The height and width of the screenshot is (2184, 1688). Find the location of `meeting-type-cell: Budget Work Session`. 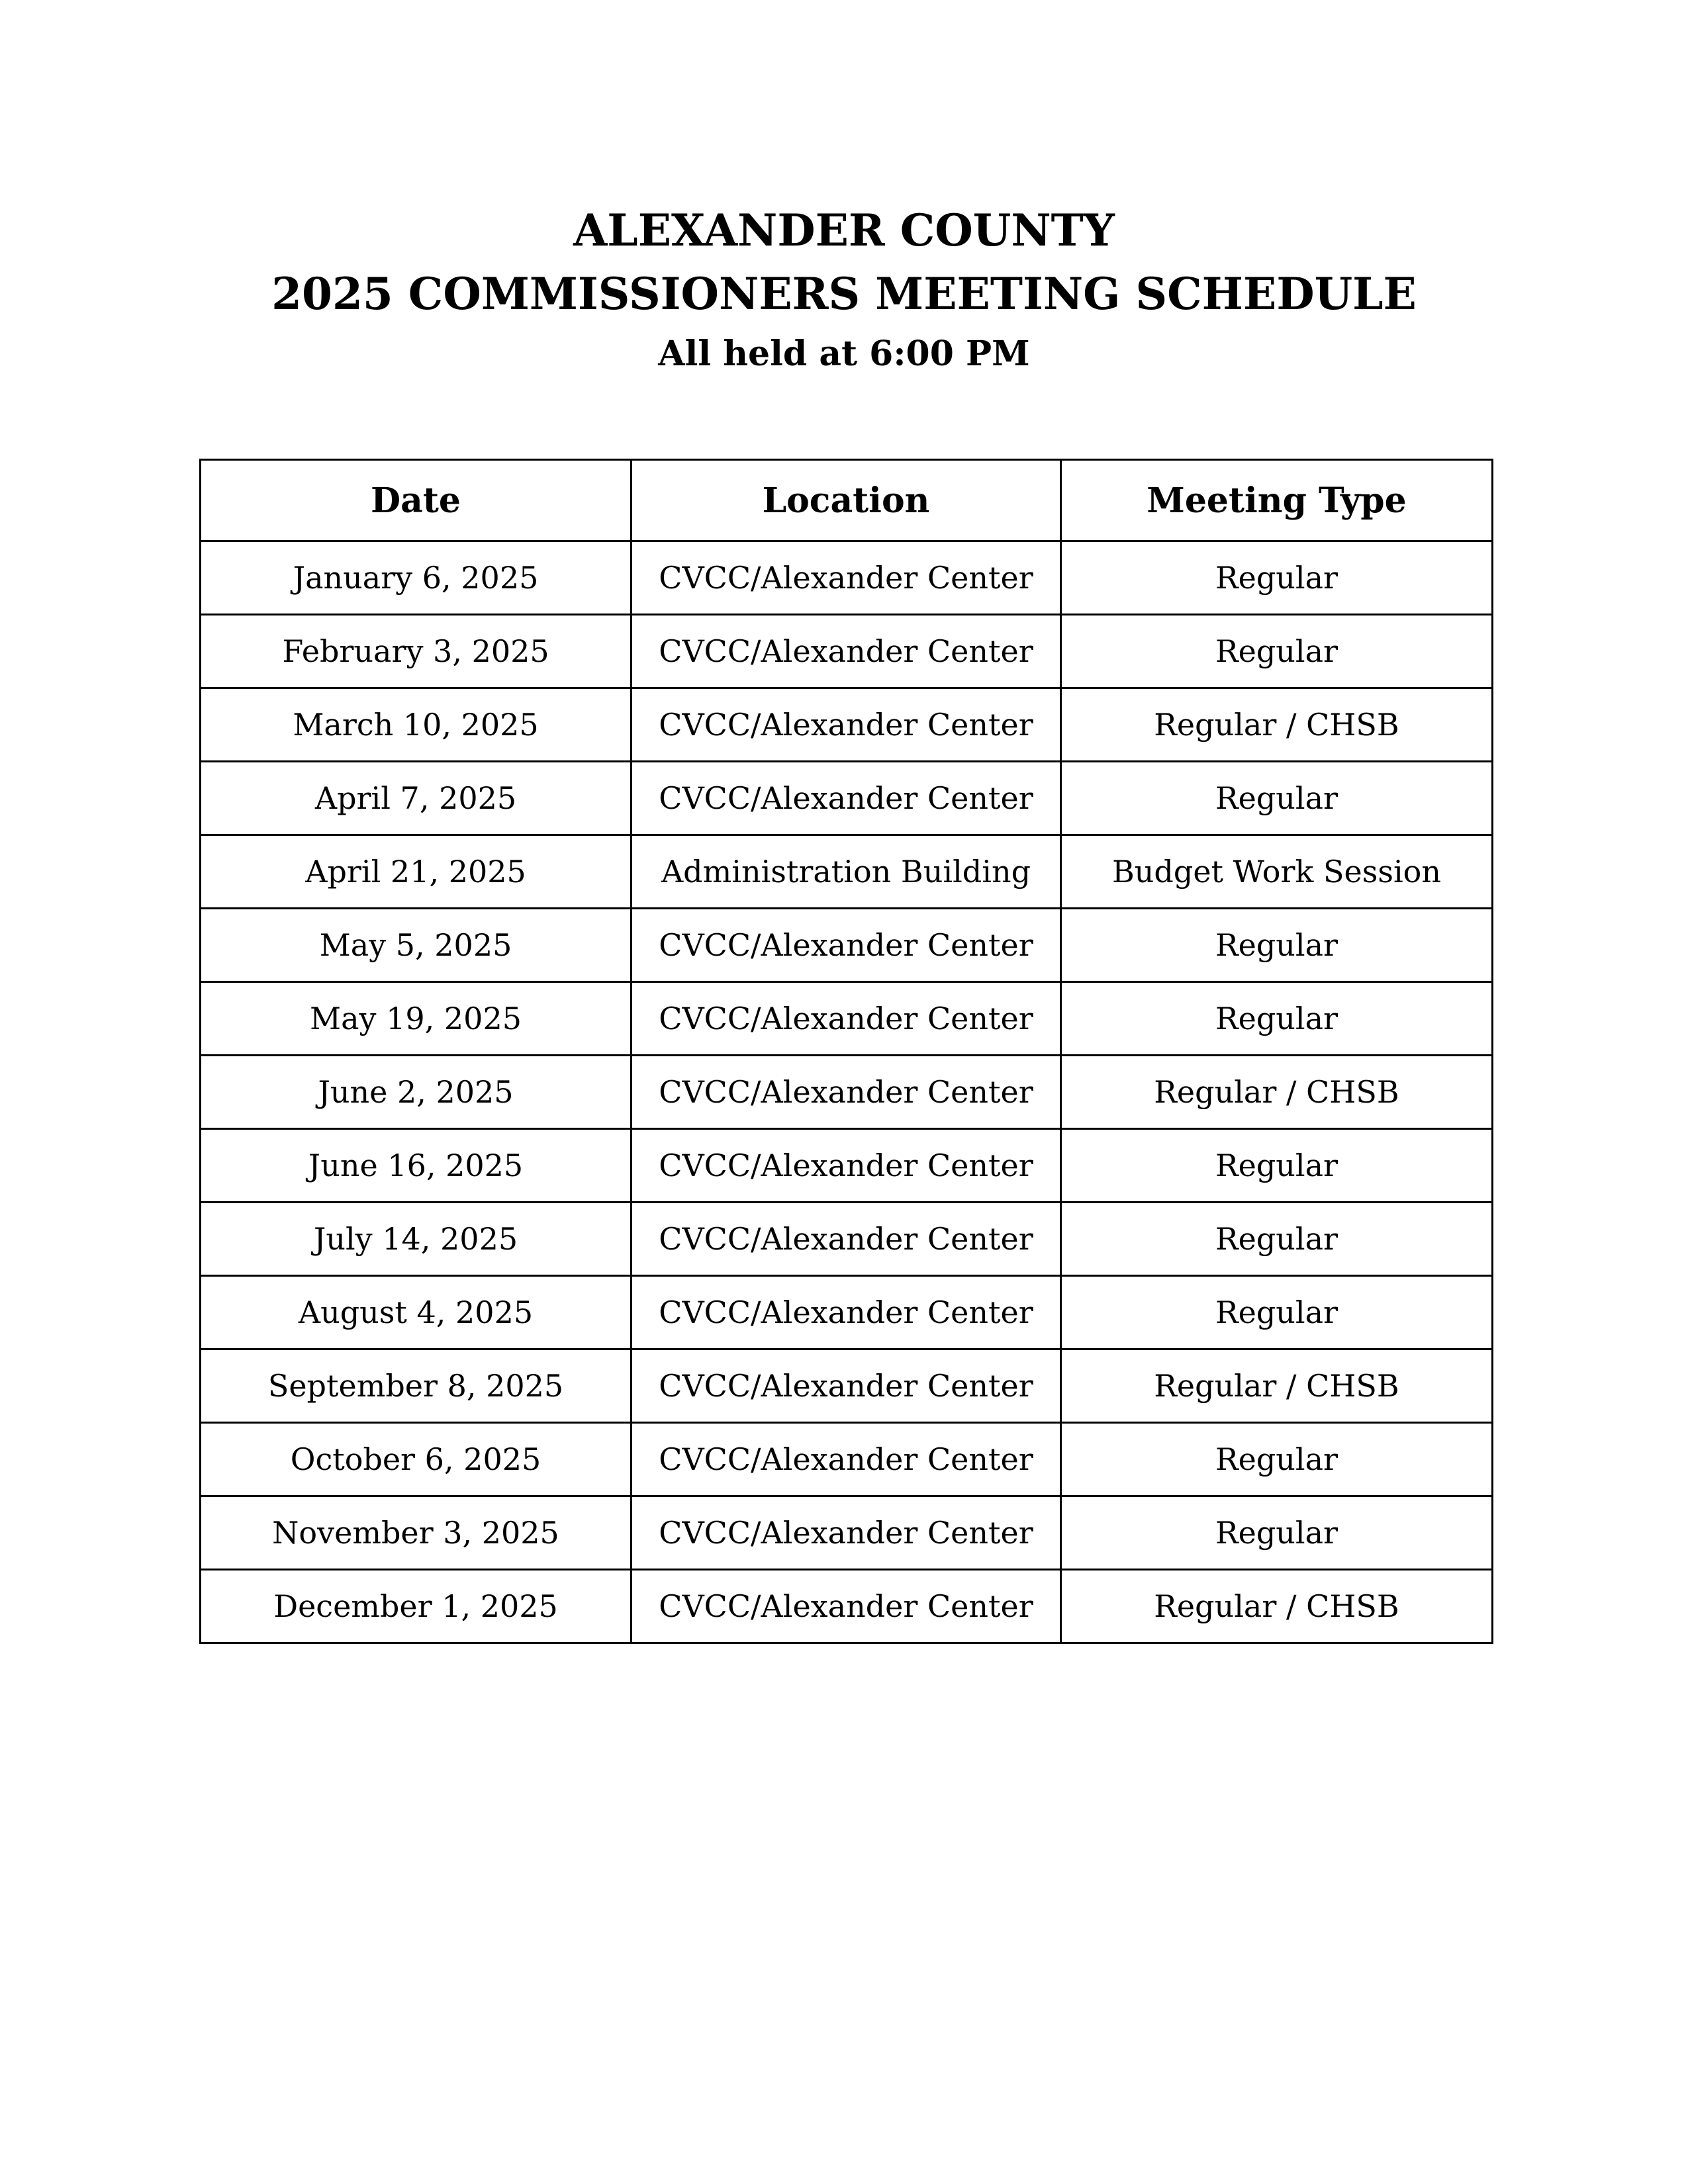

meeting-type-cell: Budget Work Session is located at coordinates (1276, 872).